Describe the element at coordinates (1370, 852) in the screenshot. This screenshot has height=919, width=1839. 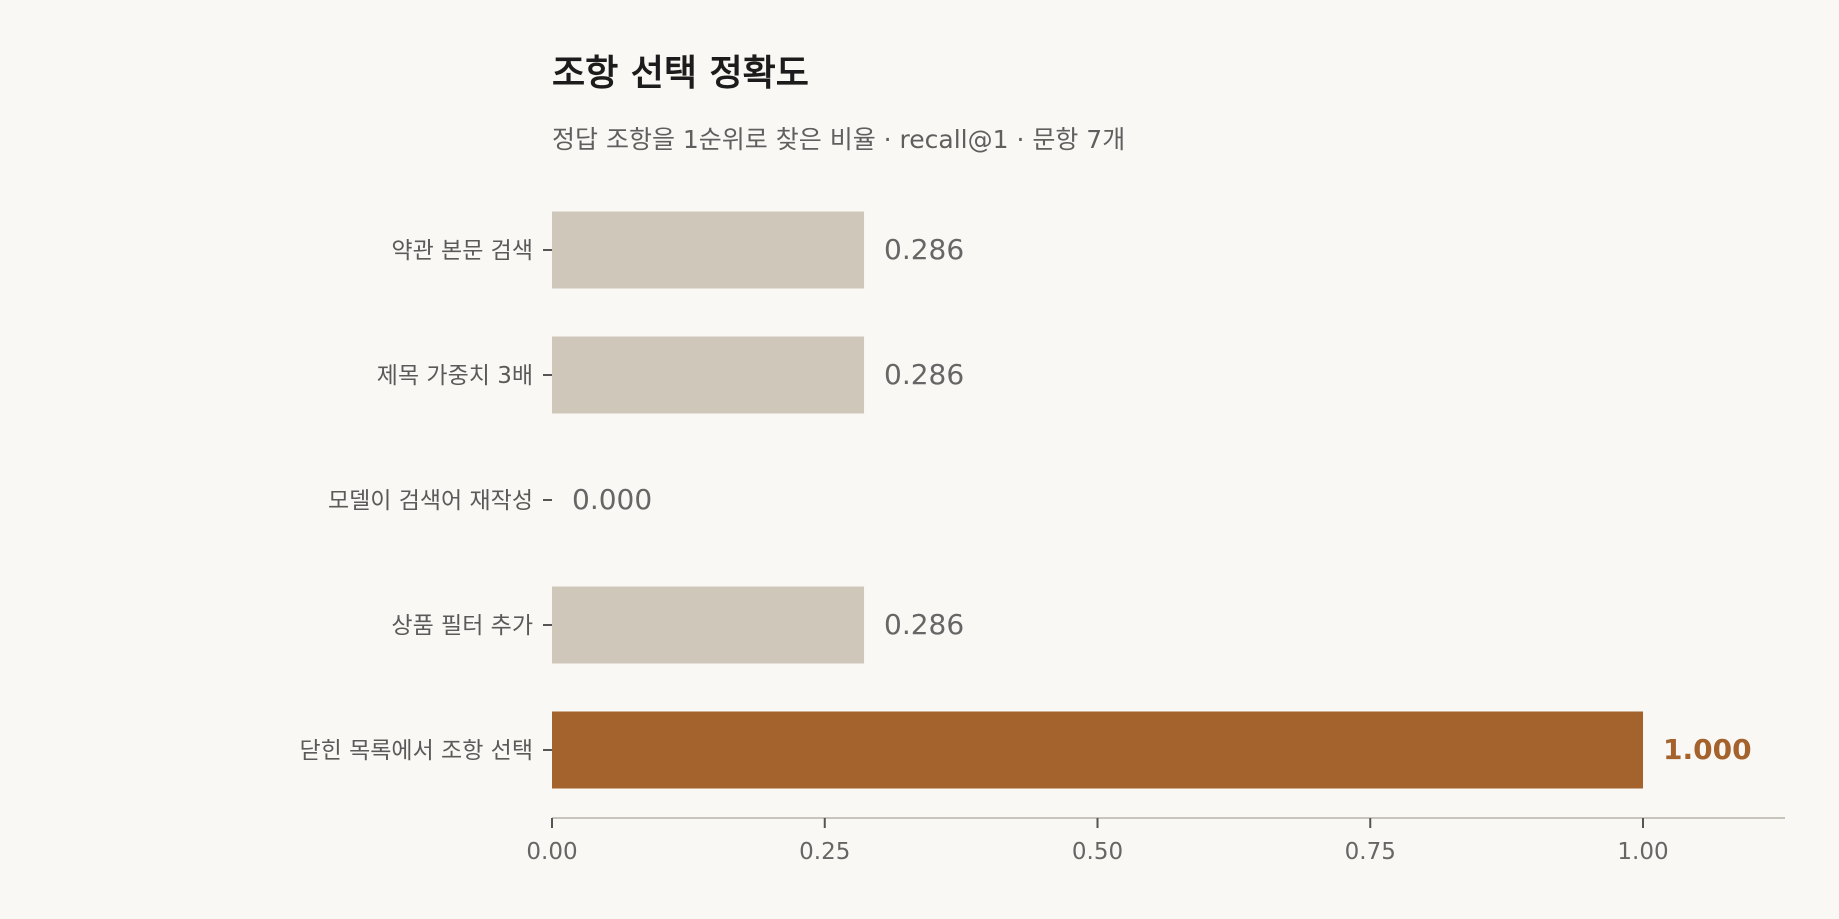
I see `x-tick-label-3: 0.75` at that location.